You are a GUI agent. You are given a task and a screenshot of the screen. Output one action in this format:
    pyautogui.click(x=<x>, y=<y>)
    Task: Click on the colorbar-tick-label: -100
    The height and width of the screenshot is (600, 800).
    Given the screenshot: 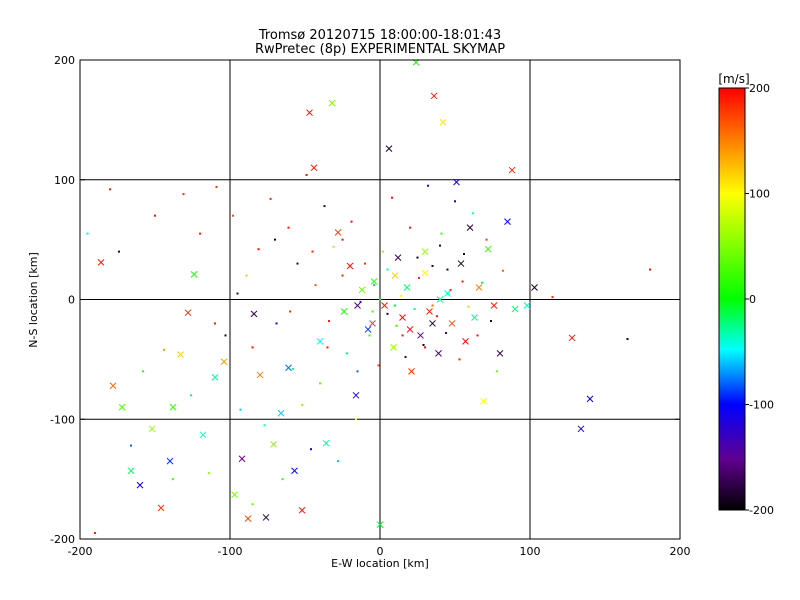 What is the action you would take?
    pyautogui.click(x=761, y=405)
    